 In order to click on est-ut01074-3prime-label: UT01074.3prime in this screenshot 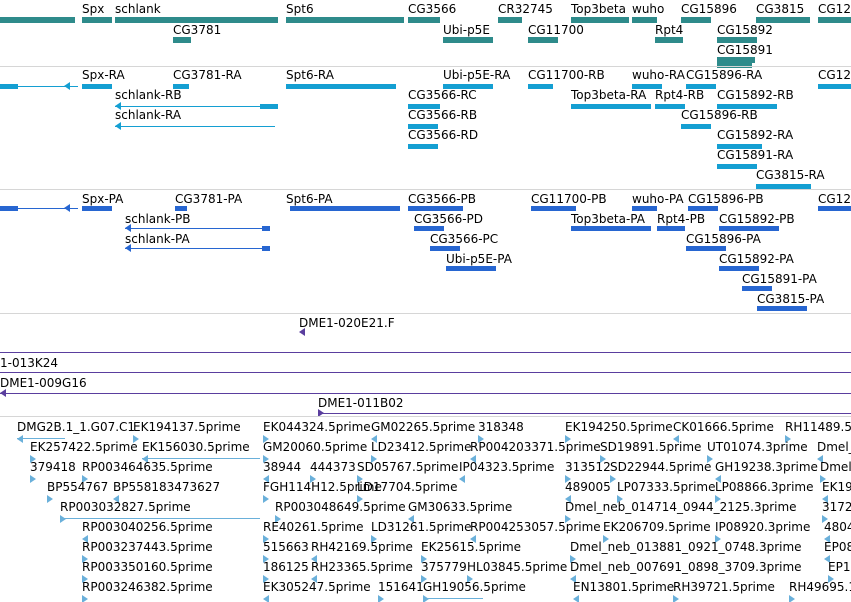, I will do `click(757, 447)`.